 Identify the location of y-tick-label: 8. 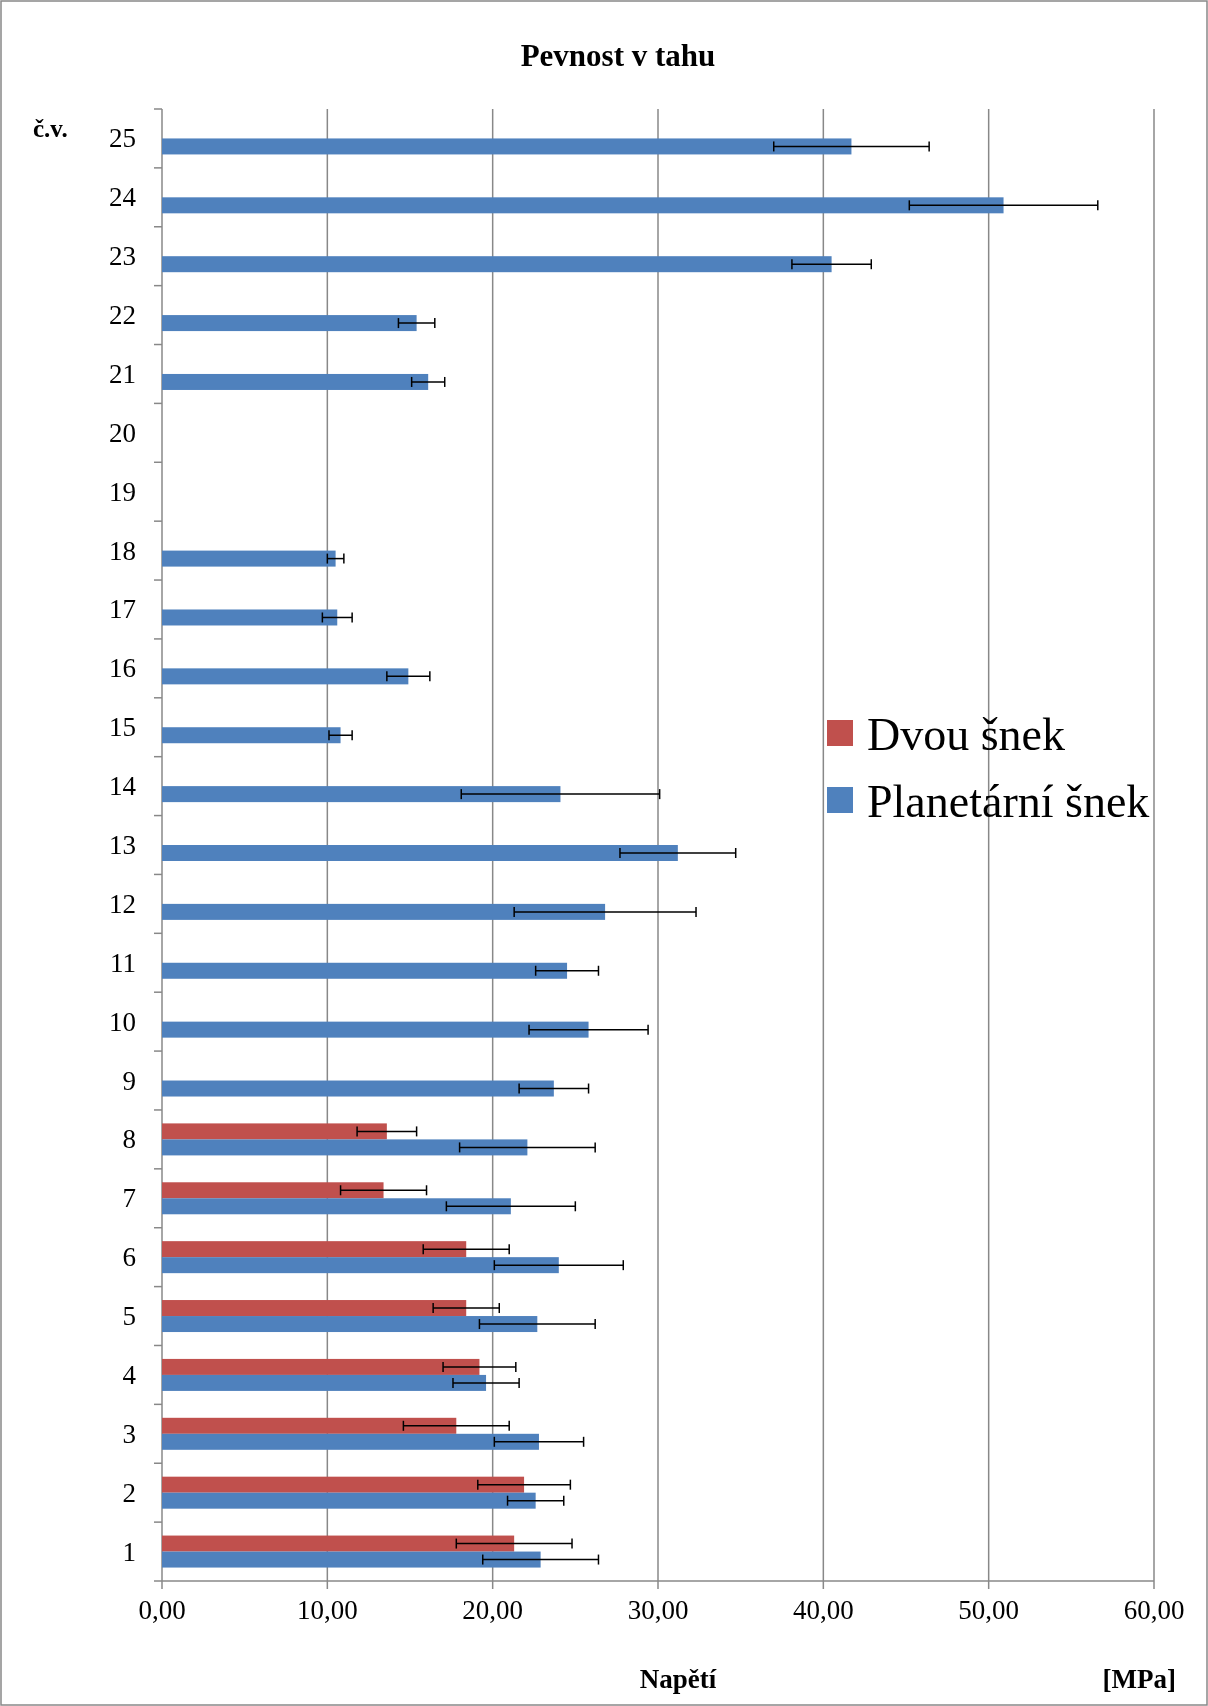
(129, 1139).